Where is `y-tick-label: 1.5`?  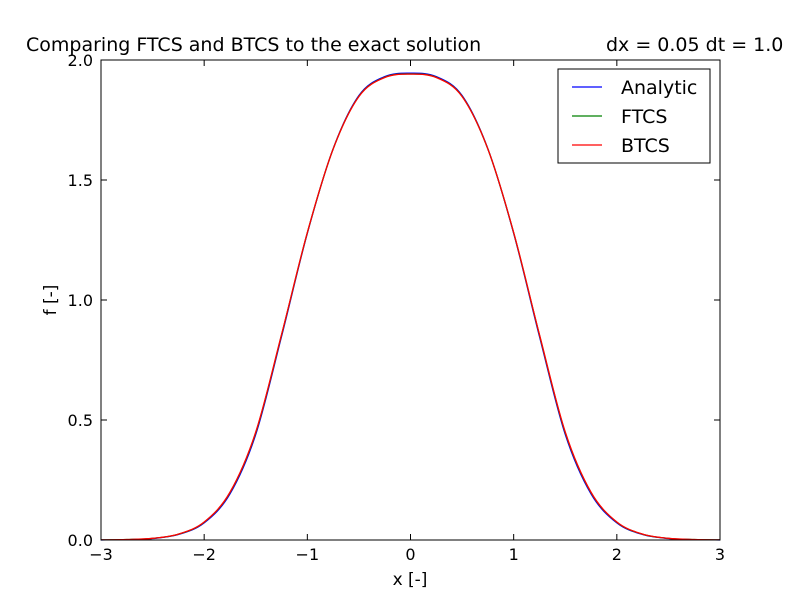
y-tick-label: 1.5 is located at coordinates (80, 180).